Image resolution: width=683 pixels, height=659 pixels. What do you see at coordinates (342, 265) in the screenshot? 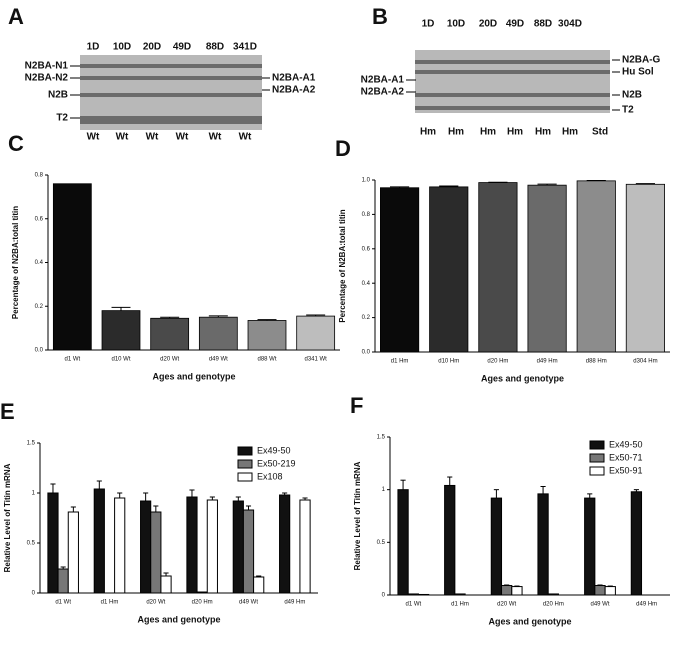
I see `y-axis-label: Percentage of N2BA:total titin` at bounding box center [342, 265].